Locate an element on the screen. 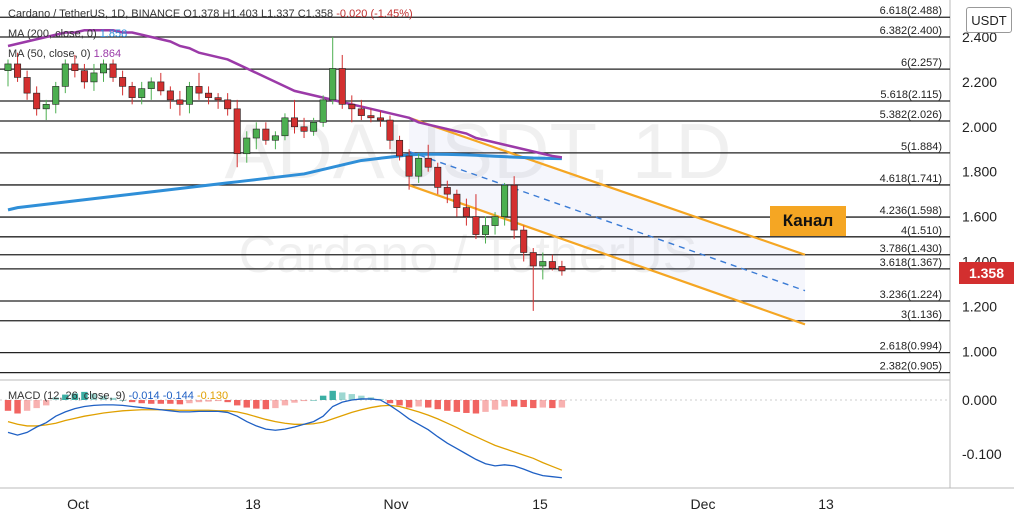 Image resolution: width=1014 pixels, height=520 pixels. fib-level-label: 5.618(2.115) is located at coordinates (911, 95).